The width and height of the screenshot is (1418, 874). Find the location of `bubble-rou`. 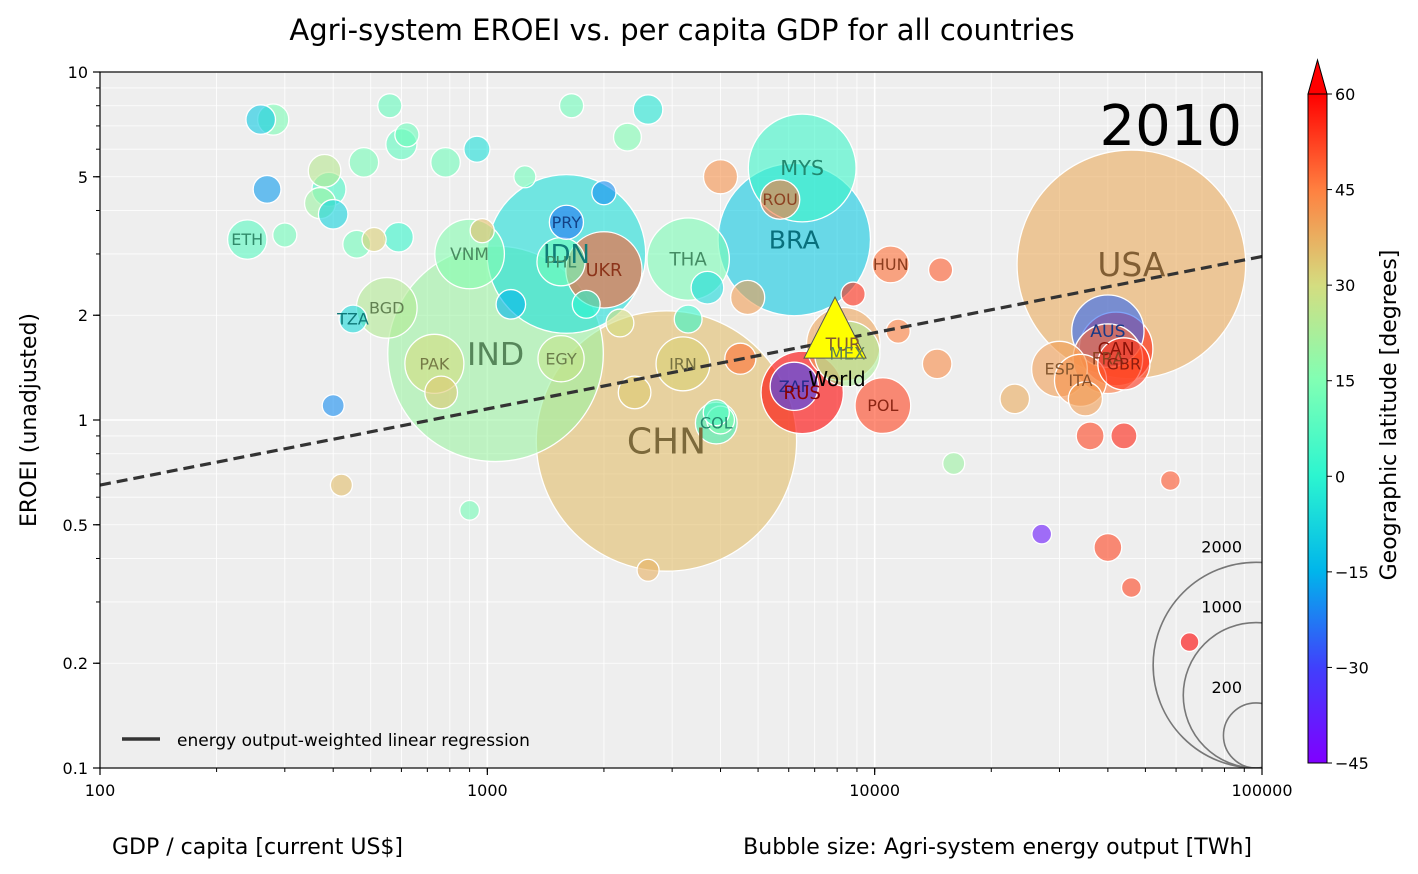

bubble-rou is located at coordinates (780, 199).